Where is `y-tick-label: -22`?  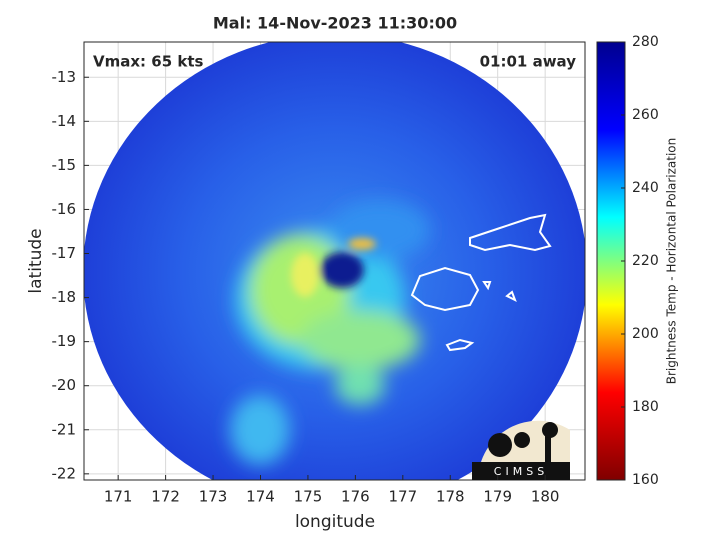
y-tick-label: -22 is located at coordinates (64, 473).